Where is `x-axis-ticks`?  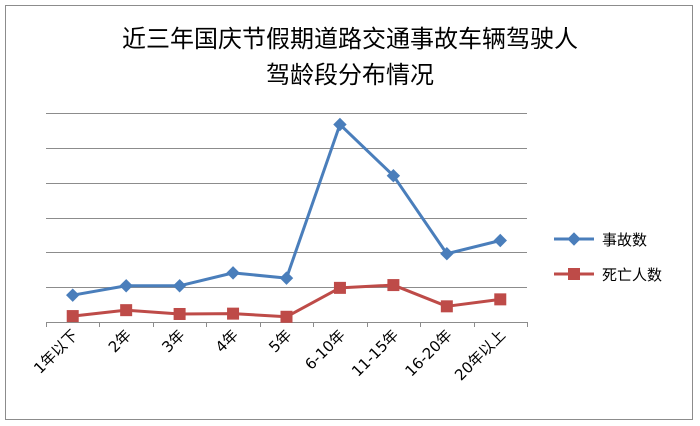 x-axis-ticks is located at coordinates (287, 324).